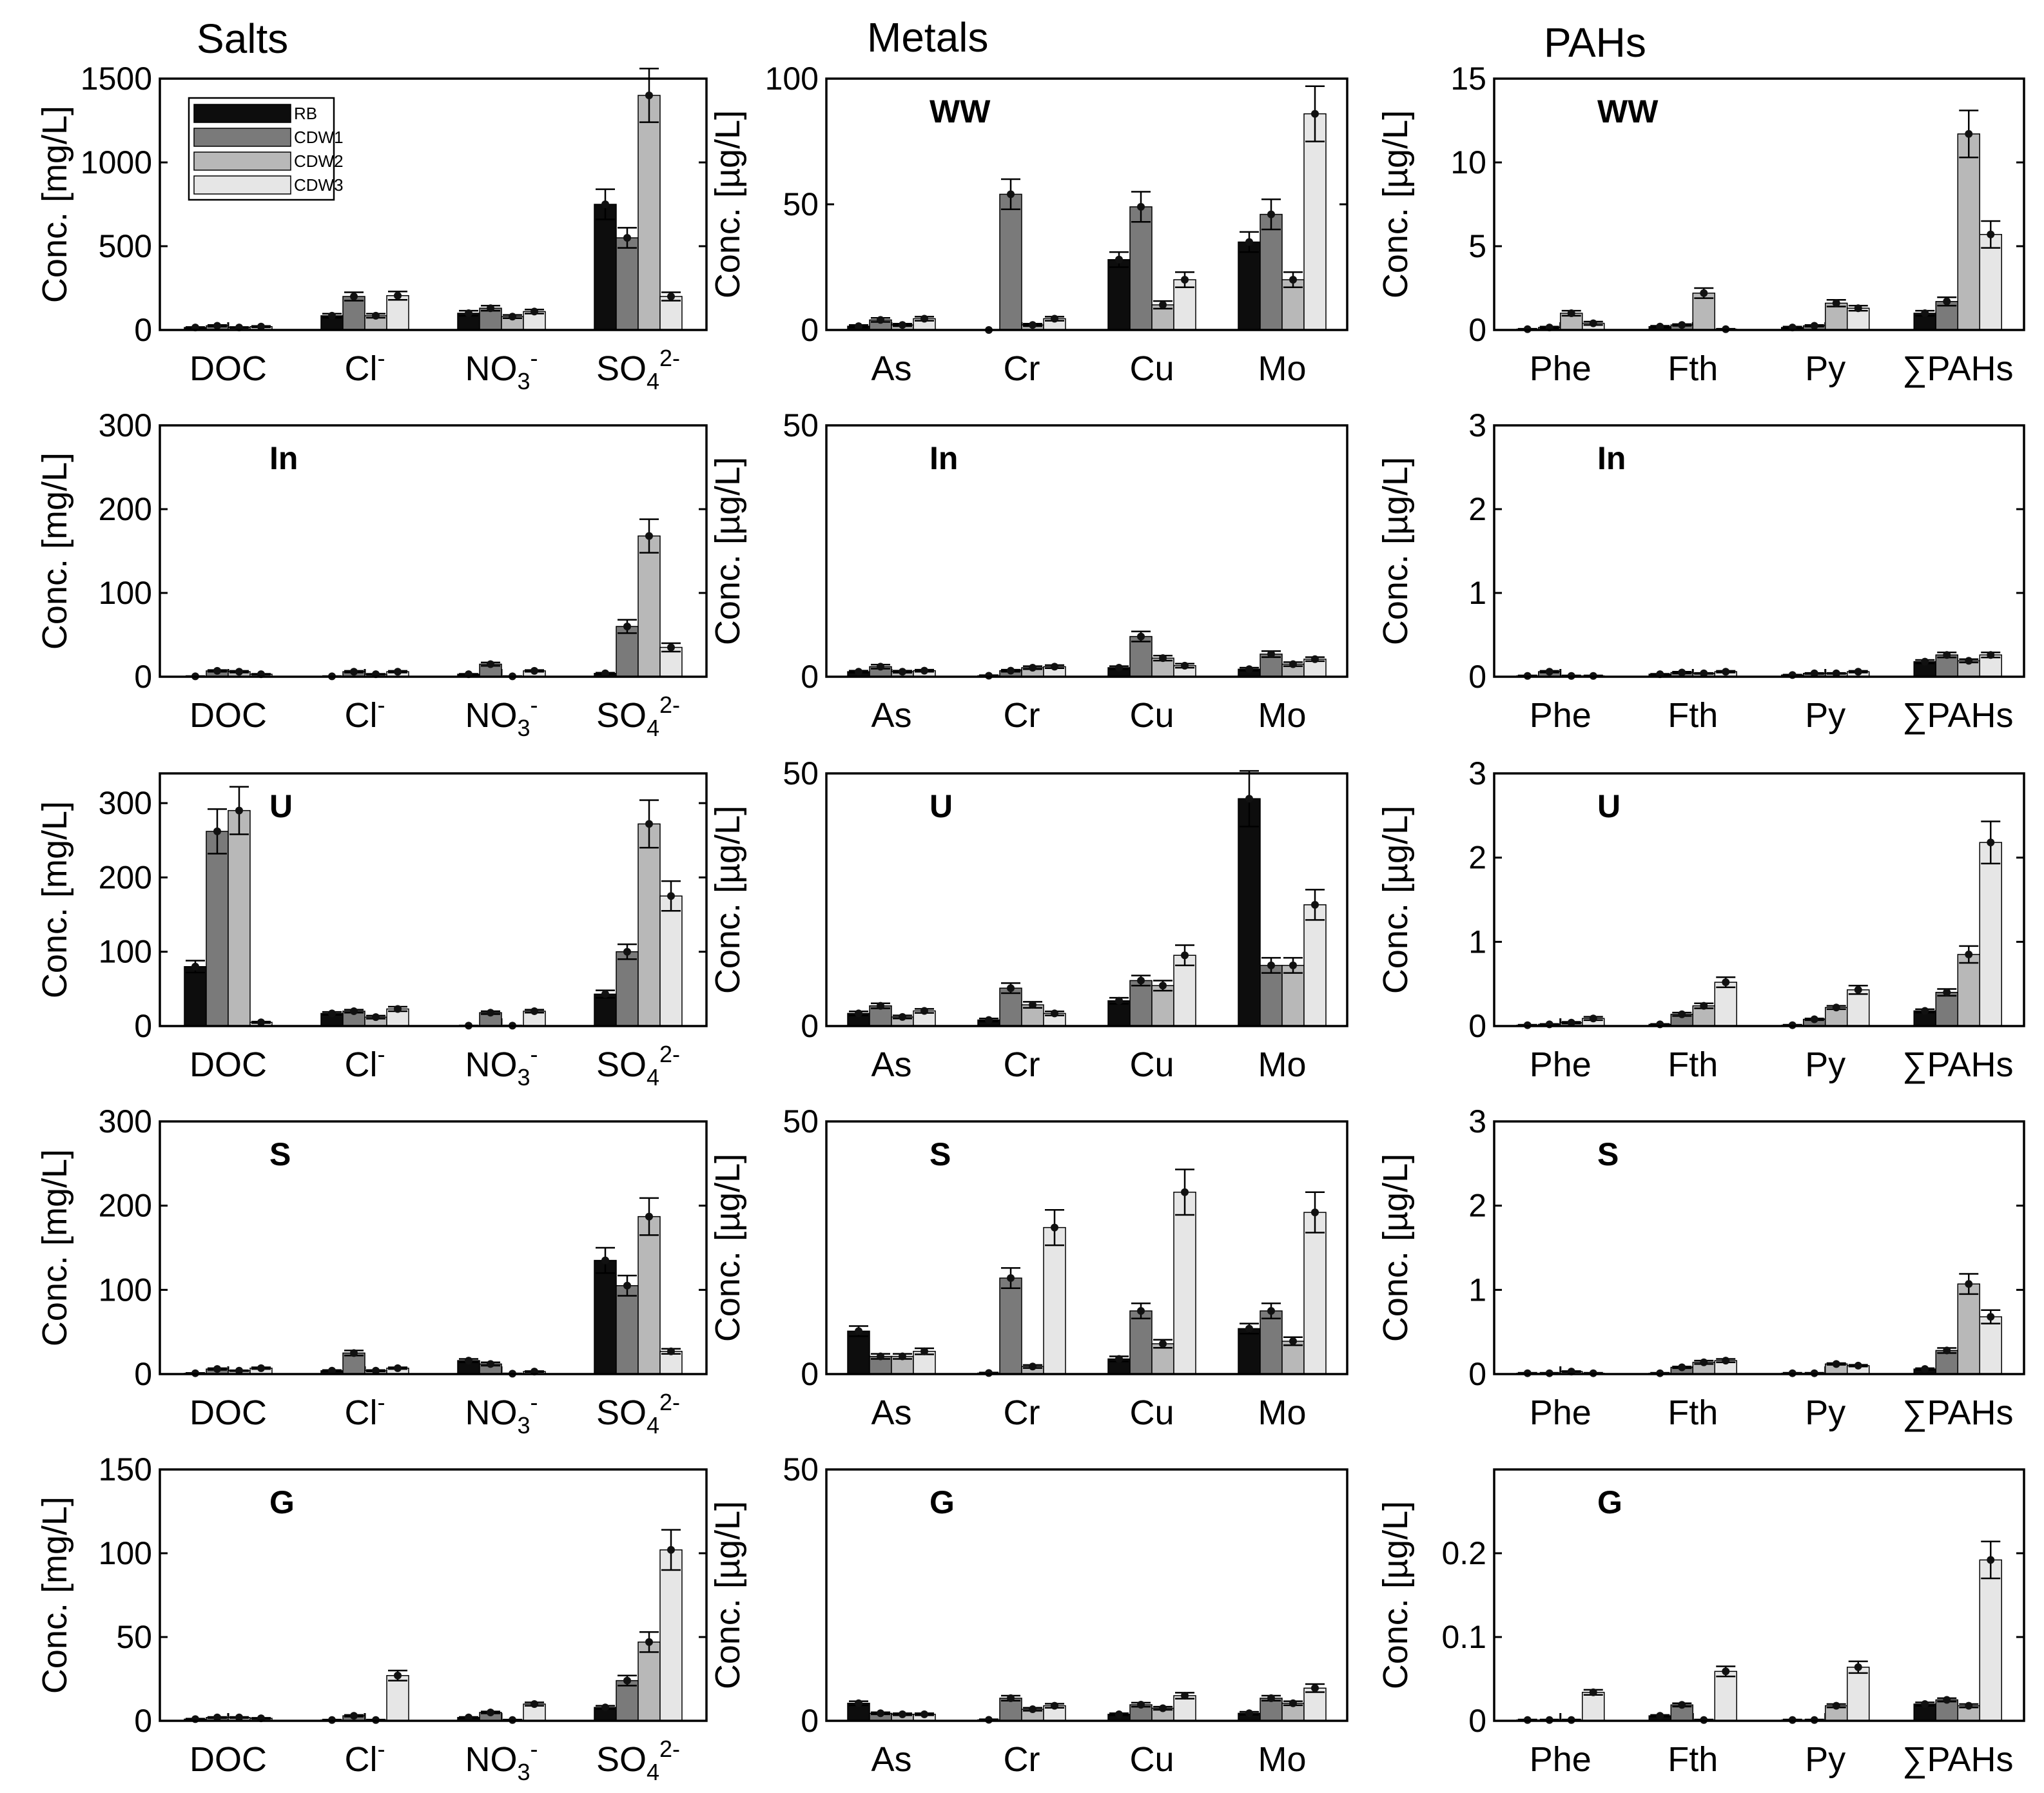 This screenshot has width=2044, height=1793. What do you see at coordinates (1468, 162) in the screenshot?
I see `y-tick-label: 10` at bounding box center [1468, 162].